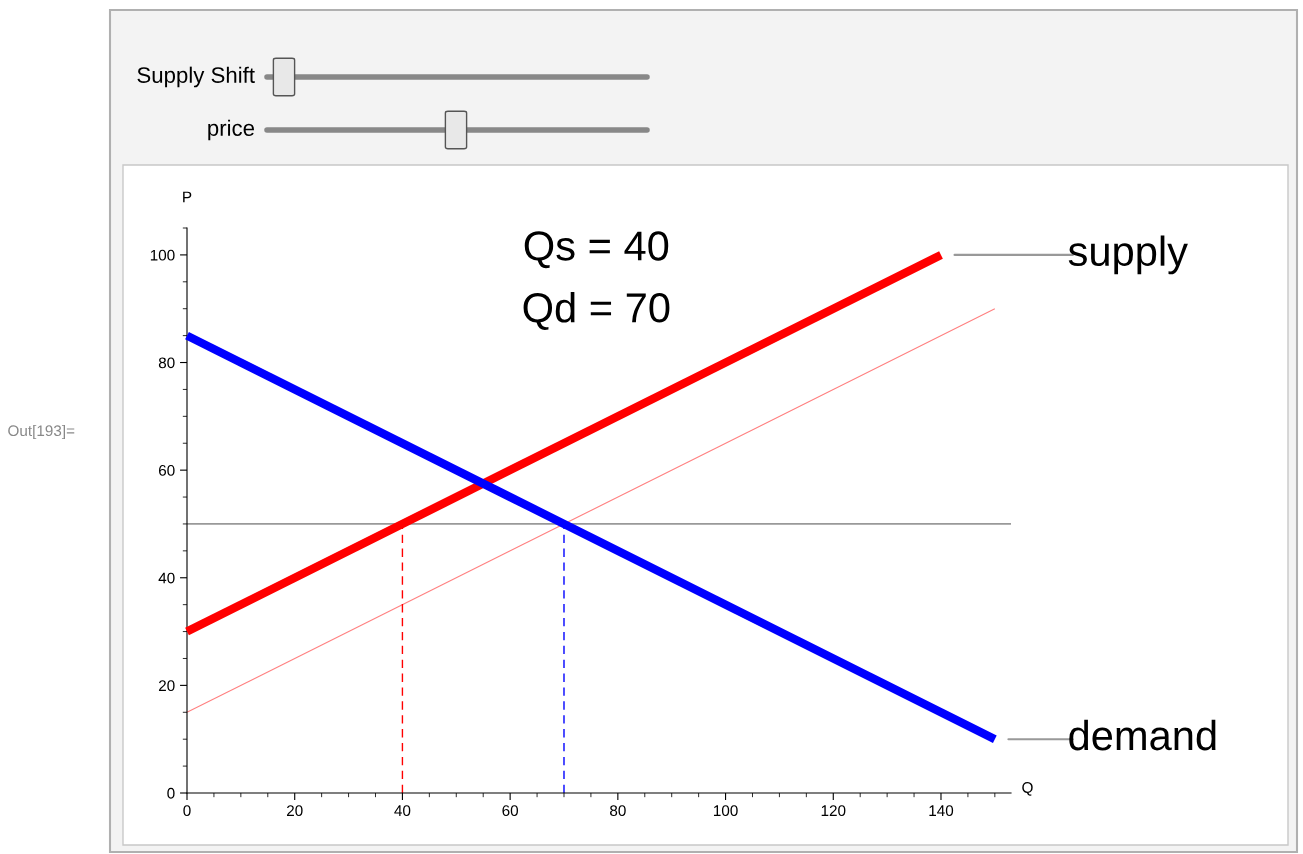  I want to click on text: Out[193]=, so click(41, 432).